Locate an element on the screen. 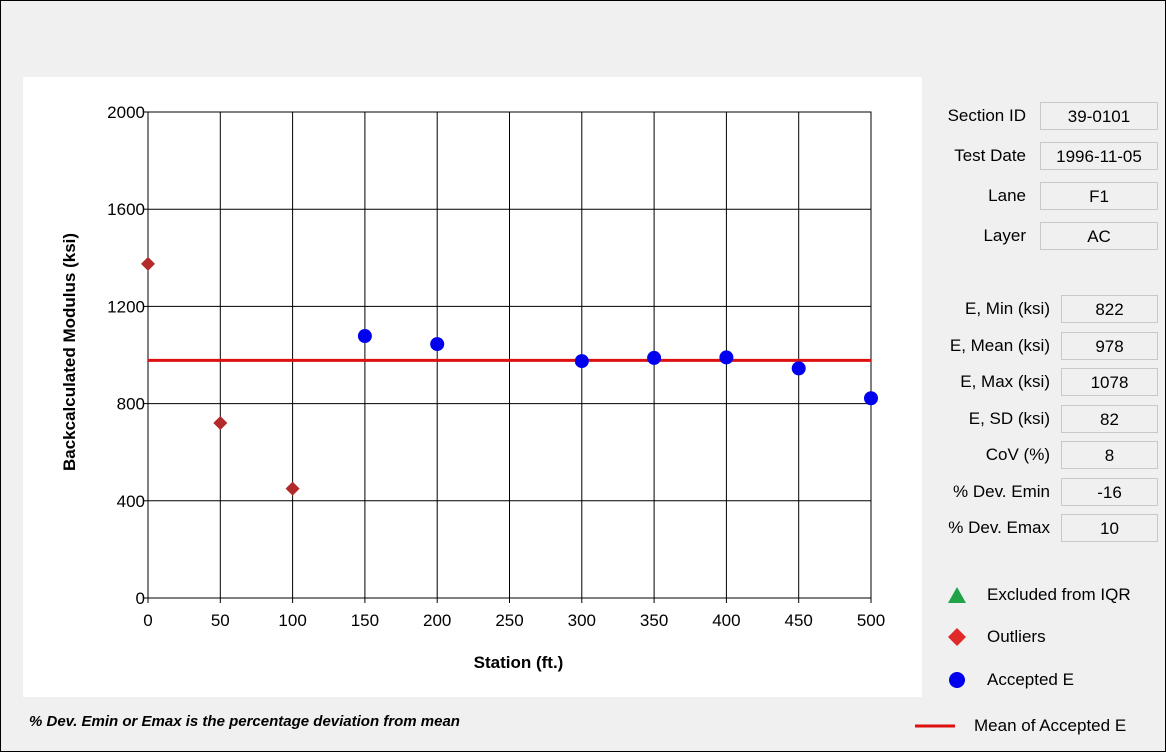 This screenshot has height=752, width=1166. info-field-label: Section ID is located at coordinates (986, 115).